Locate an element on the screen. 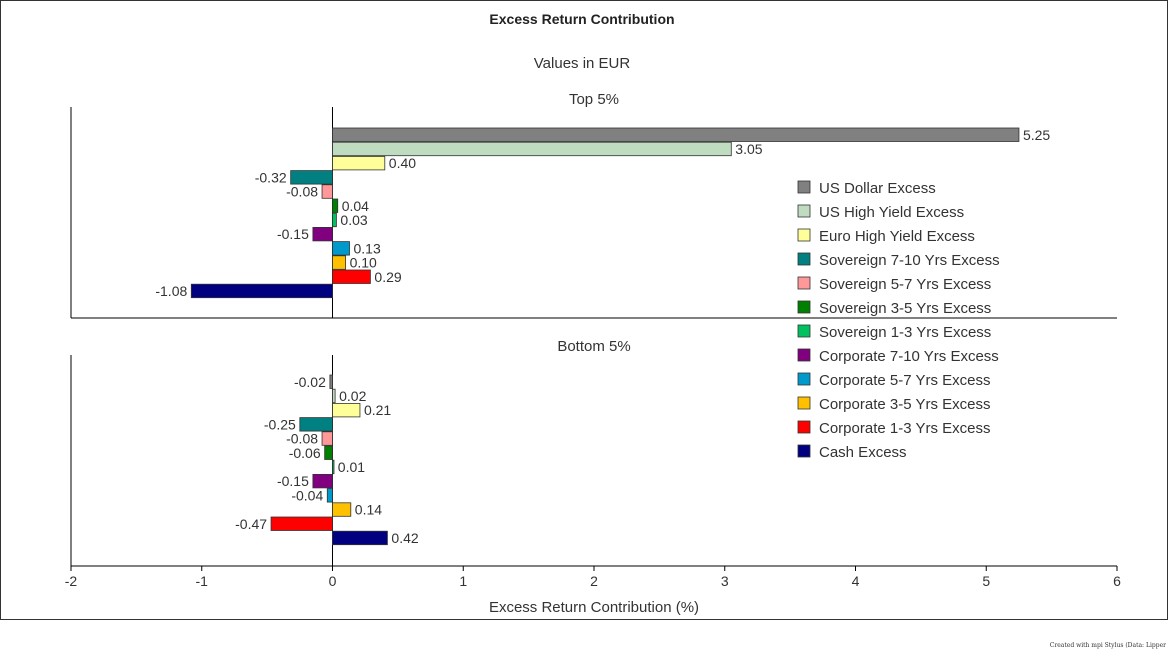  data-label: 0.10 is located at coordinates (363, 263).